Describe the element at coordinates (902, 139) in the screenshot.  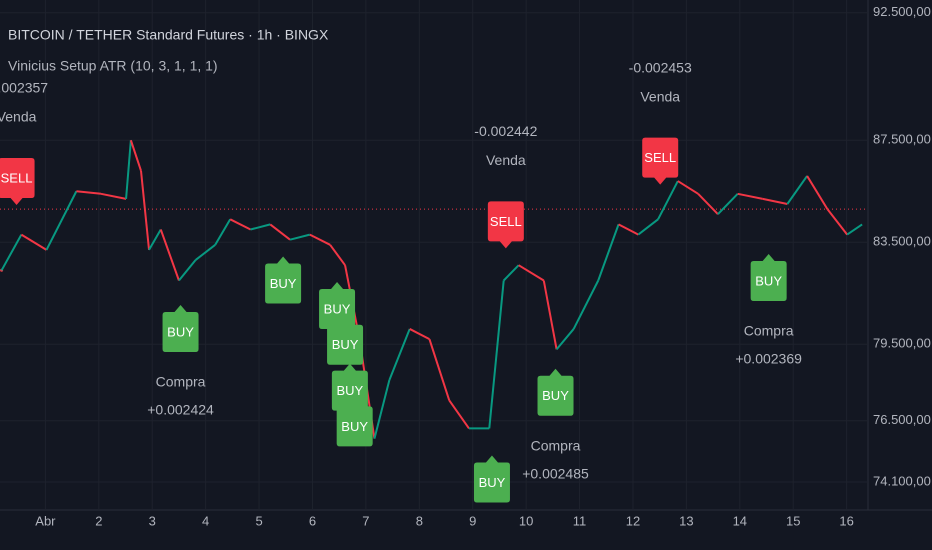
I see `y-tick-label: 87.500,00` at that location.